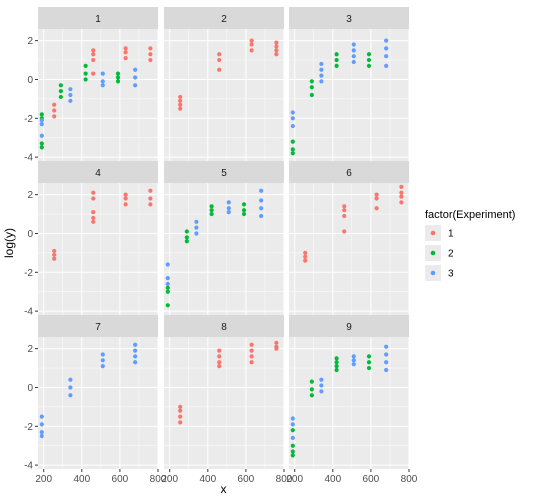 The image size is (540, 501). I want to click on legend-key-point, so click(433, 273).